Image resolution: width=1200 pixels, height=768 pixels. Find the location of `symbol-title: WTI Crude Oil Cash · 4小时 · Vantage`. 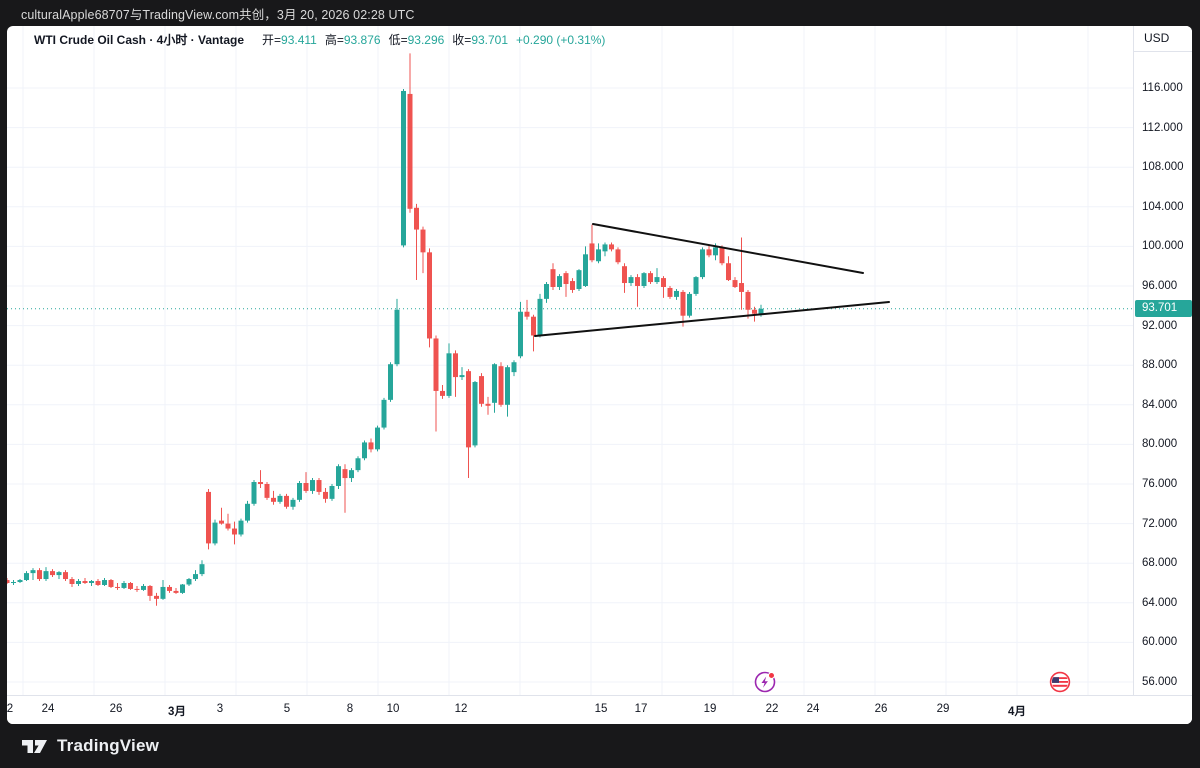

symbol-title: WTI Crude Oil Cash · 4小时 · Vantage is located at coordinates (139, 40).